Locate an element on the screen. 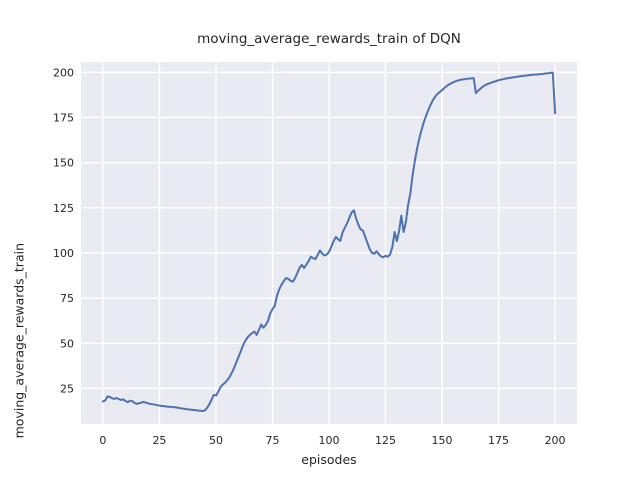  y-tick-label: 200 is located at coordinates (63, 72).